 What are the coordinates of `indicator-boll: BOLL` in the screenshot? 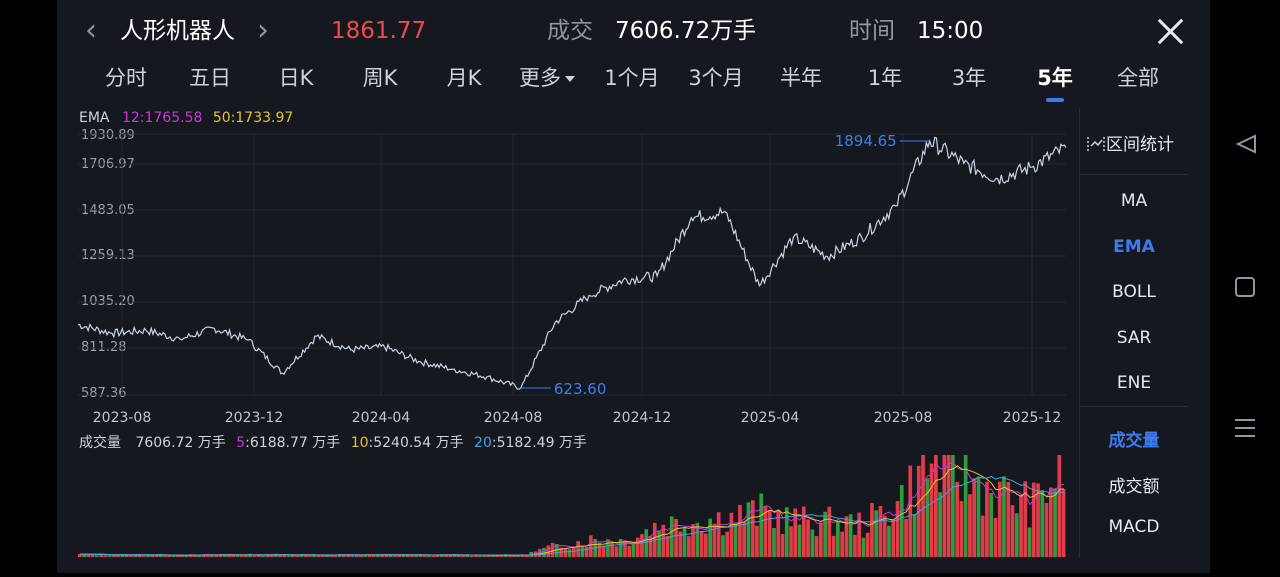 It's located at (1134, 292).